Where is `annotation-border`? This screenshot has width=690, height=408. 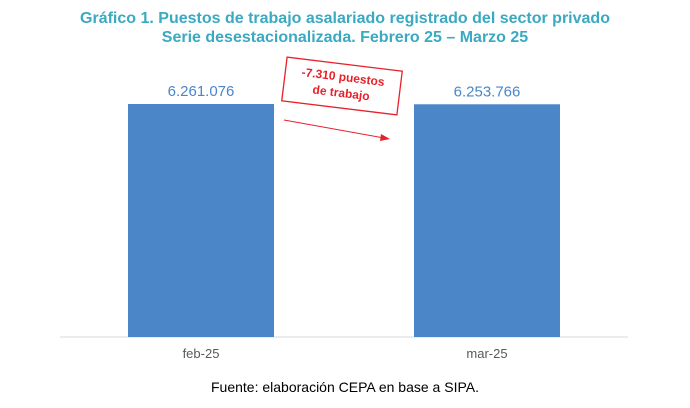
annotation-border is located at coordinates (342, 86).